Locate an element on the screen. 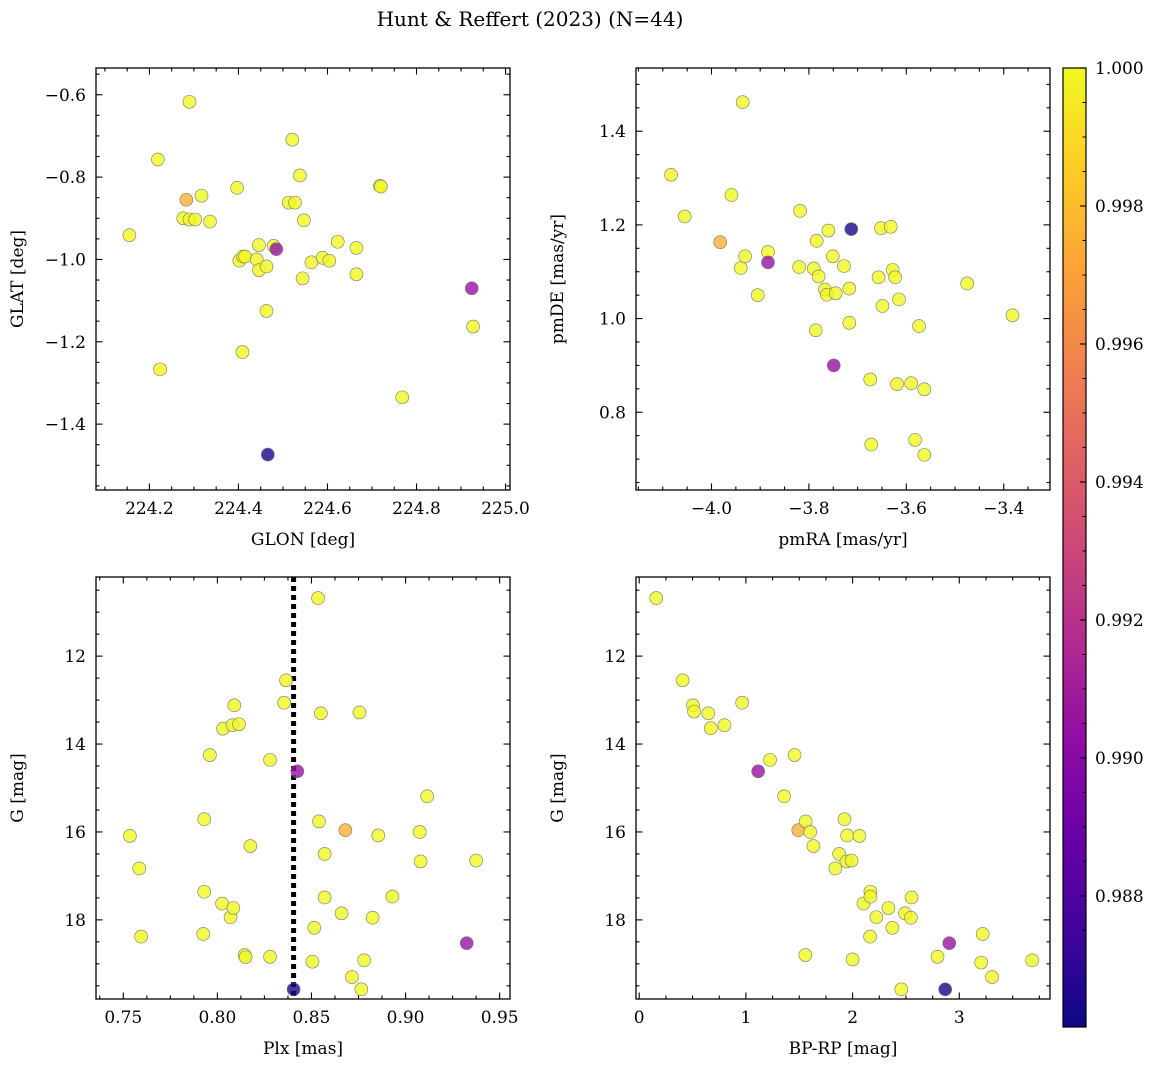  y-tick-label: 1.2 is located at coordinates (612, 226).